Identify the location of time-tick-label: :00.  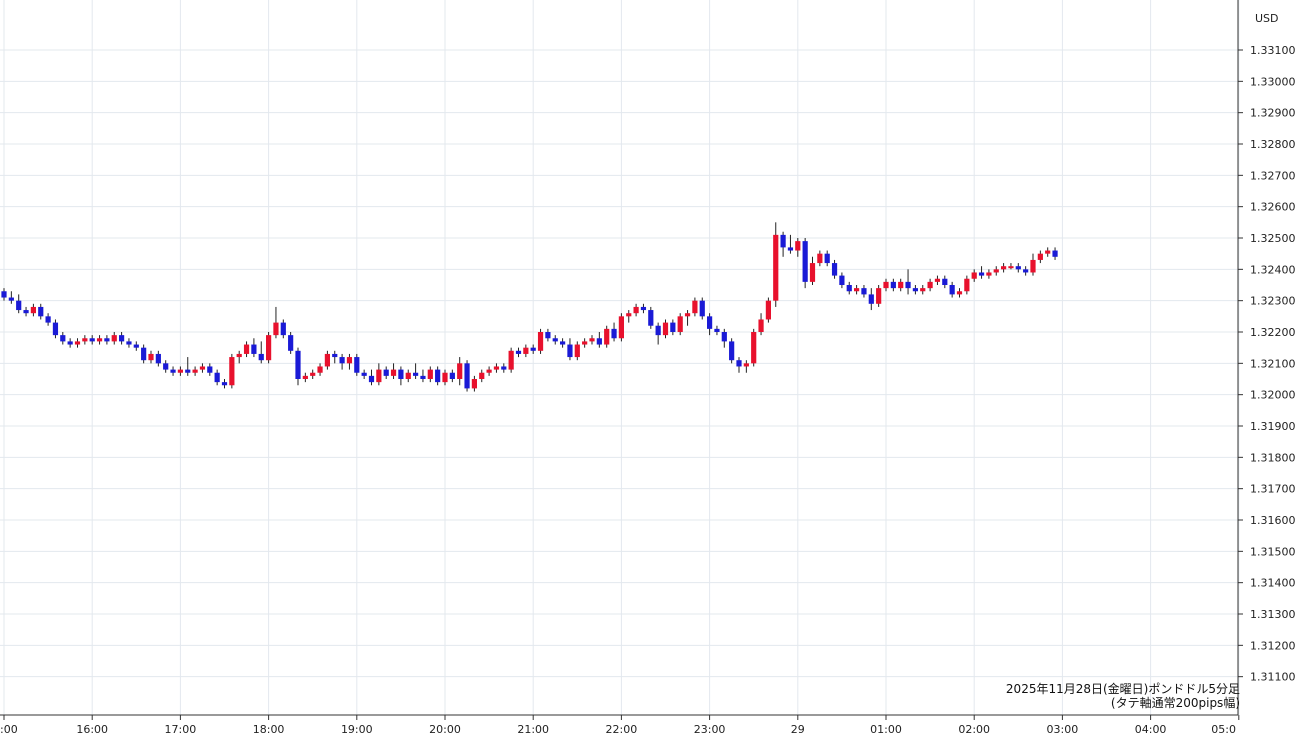
(9, 729).